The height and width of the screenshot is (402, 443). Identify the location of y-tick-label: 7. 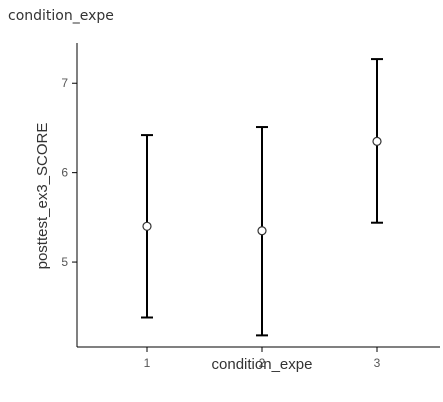
(64, 83).